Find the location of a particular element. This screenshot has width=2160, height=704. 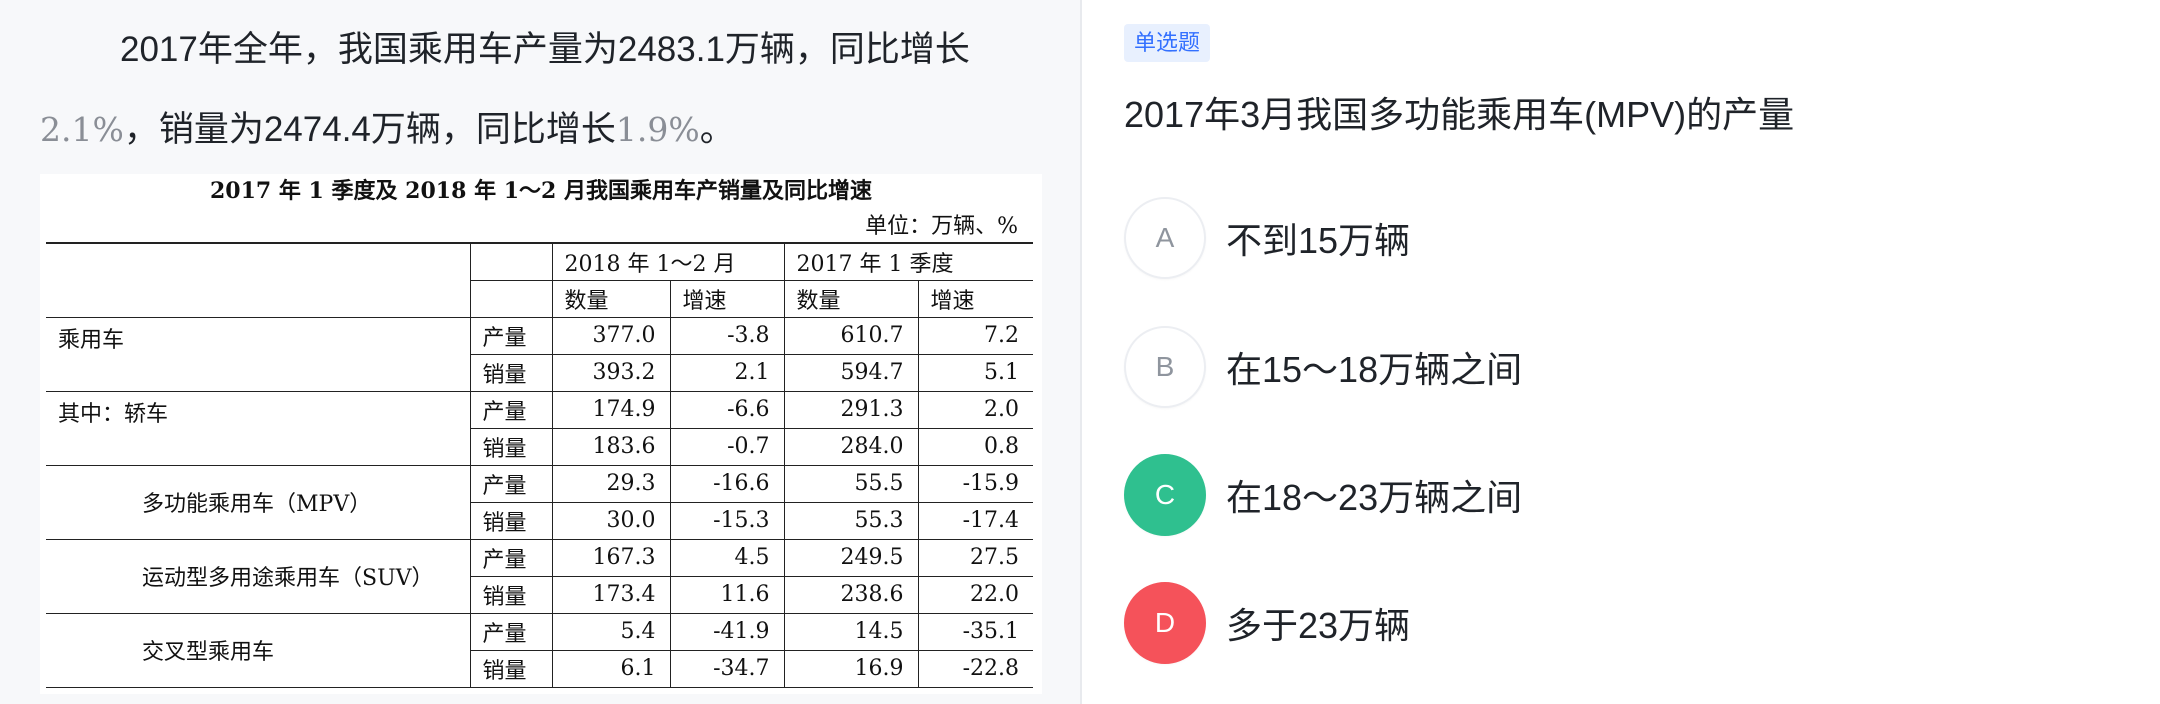

passage-num1: 2.1% is located at coordinates (82, 129).